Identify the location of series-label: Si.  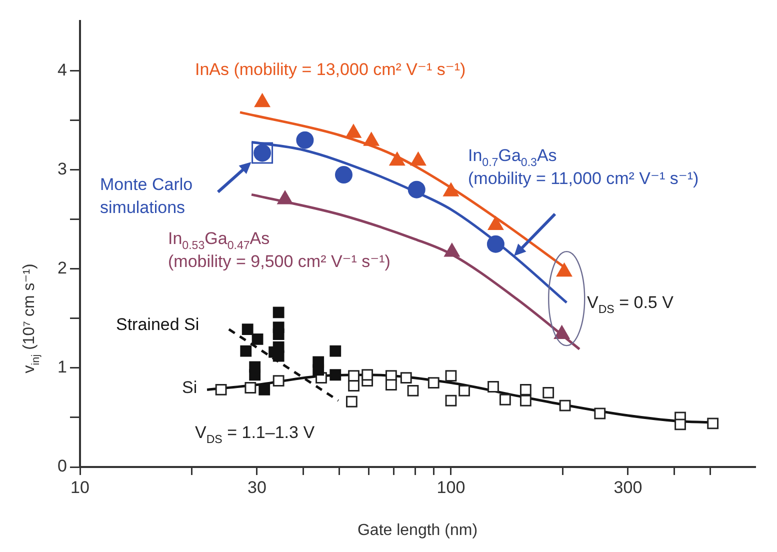
(190, 387).